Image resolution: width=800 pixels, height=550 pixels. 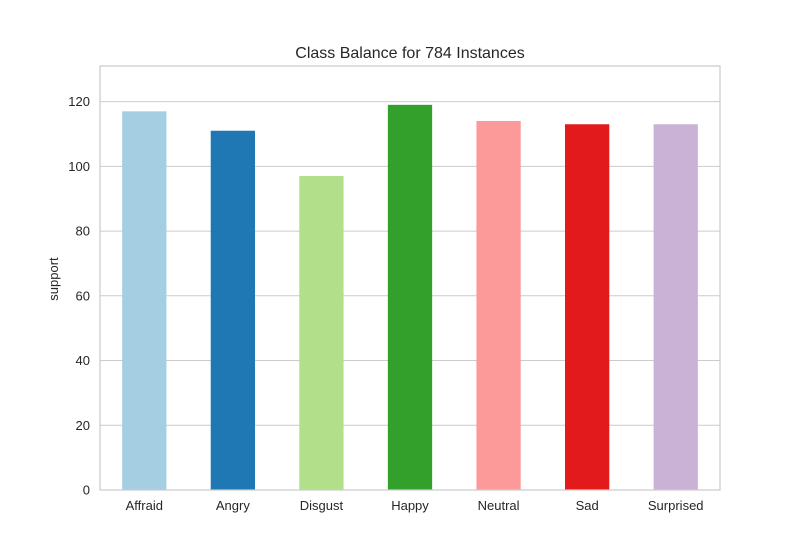 I want to click on bar-surprised, so click(x=675, y=307).